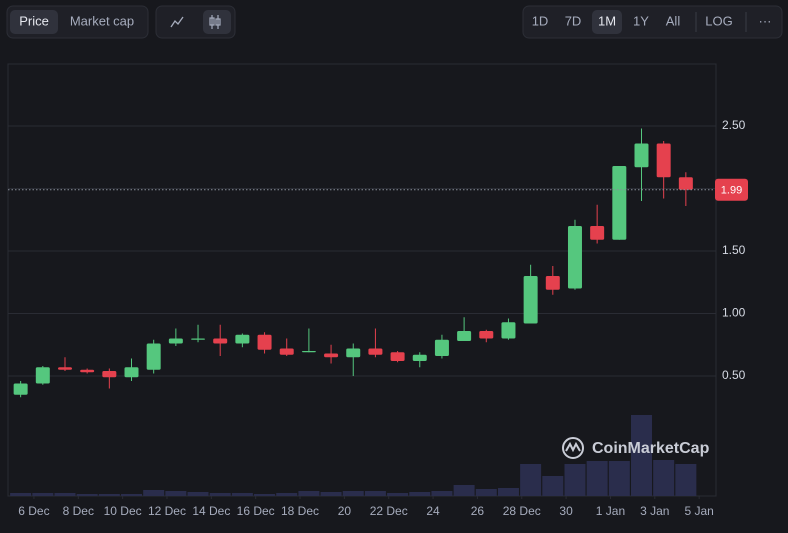 The height and width of the screenshot is (533, 788). I want to click on x-tick-label: 6 Dec, so click(33, 511).